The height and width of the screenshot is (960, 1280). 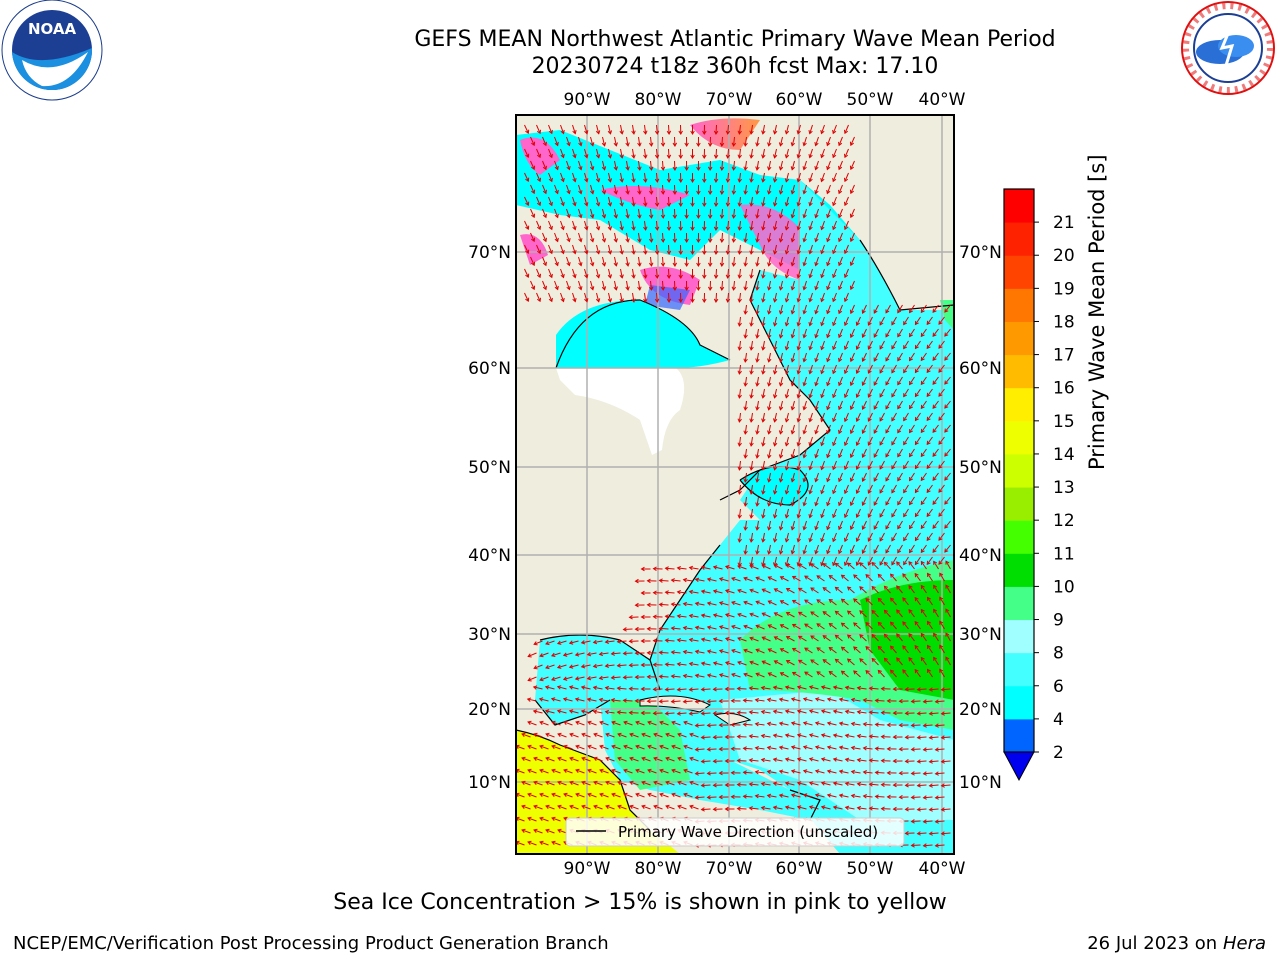 What do you see at coordinates (597, 680) in the screenshot?
I see `gulf-of-mexico` at bounding box center [597, 680].